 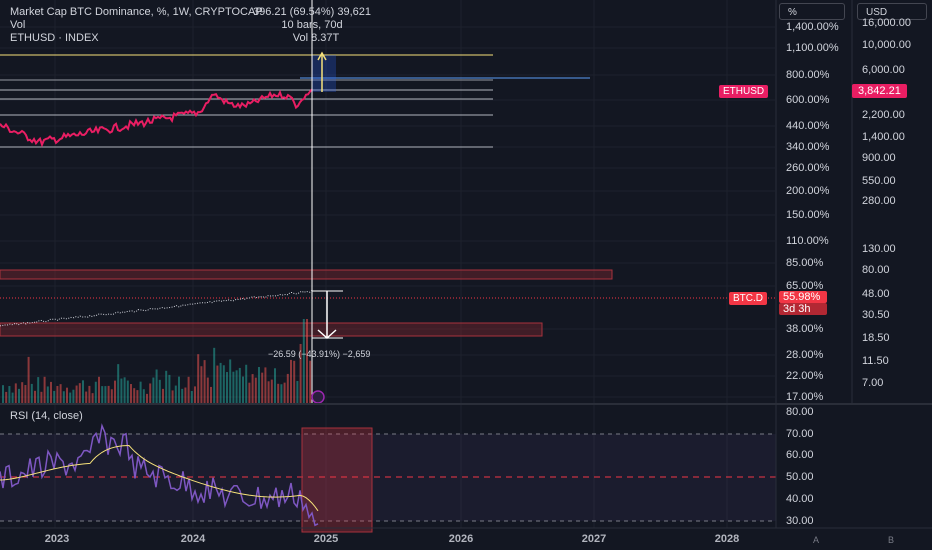 I want to click on resistance-zone, so click(x=306, y=274).